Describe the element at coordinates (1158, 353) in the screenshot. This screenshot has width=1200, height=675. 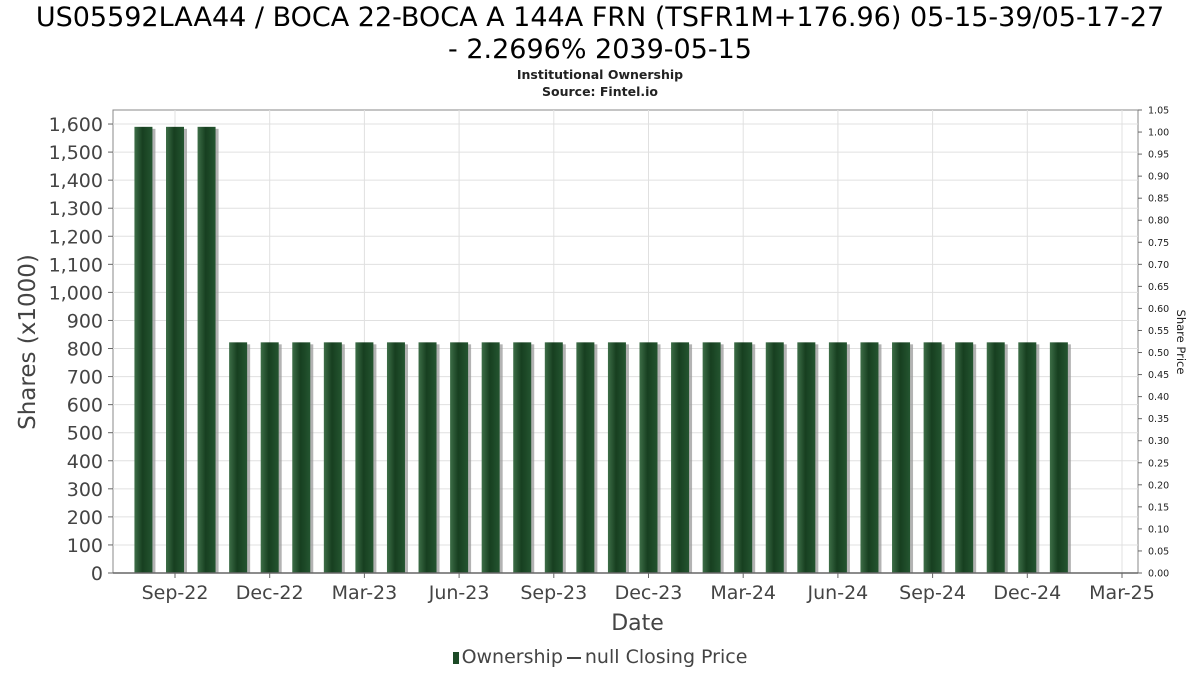
I see `y2-tick-label: 0.50` at that location.